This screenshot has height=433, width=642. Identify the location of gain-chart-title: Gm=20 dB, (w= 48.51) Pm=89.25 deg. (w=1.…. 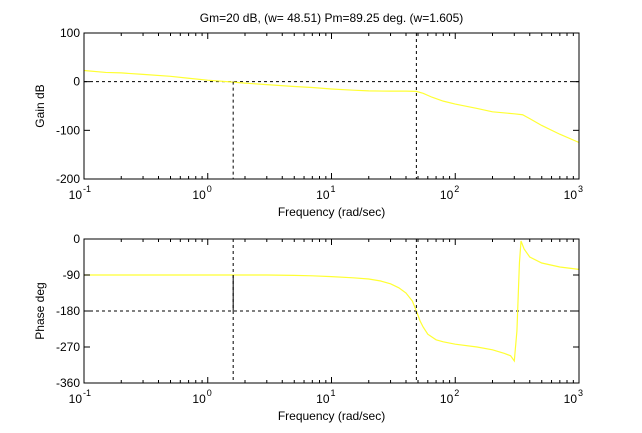
(331, 18).